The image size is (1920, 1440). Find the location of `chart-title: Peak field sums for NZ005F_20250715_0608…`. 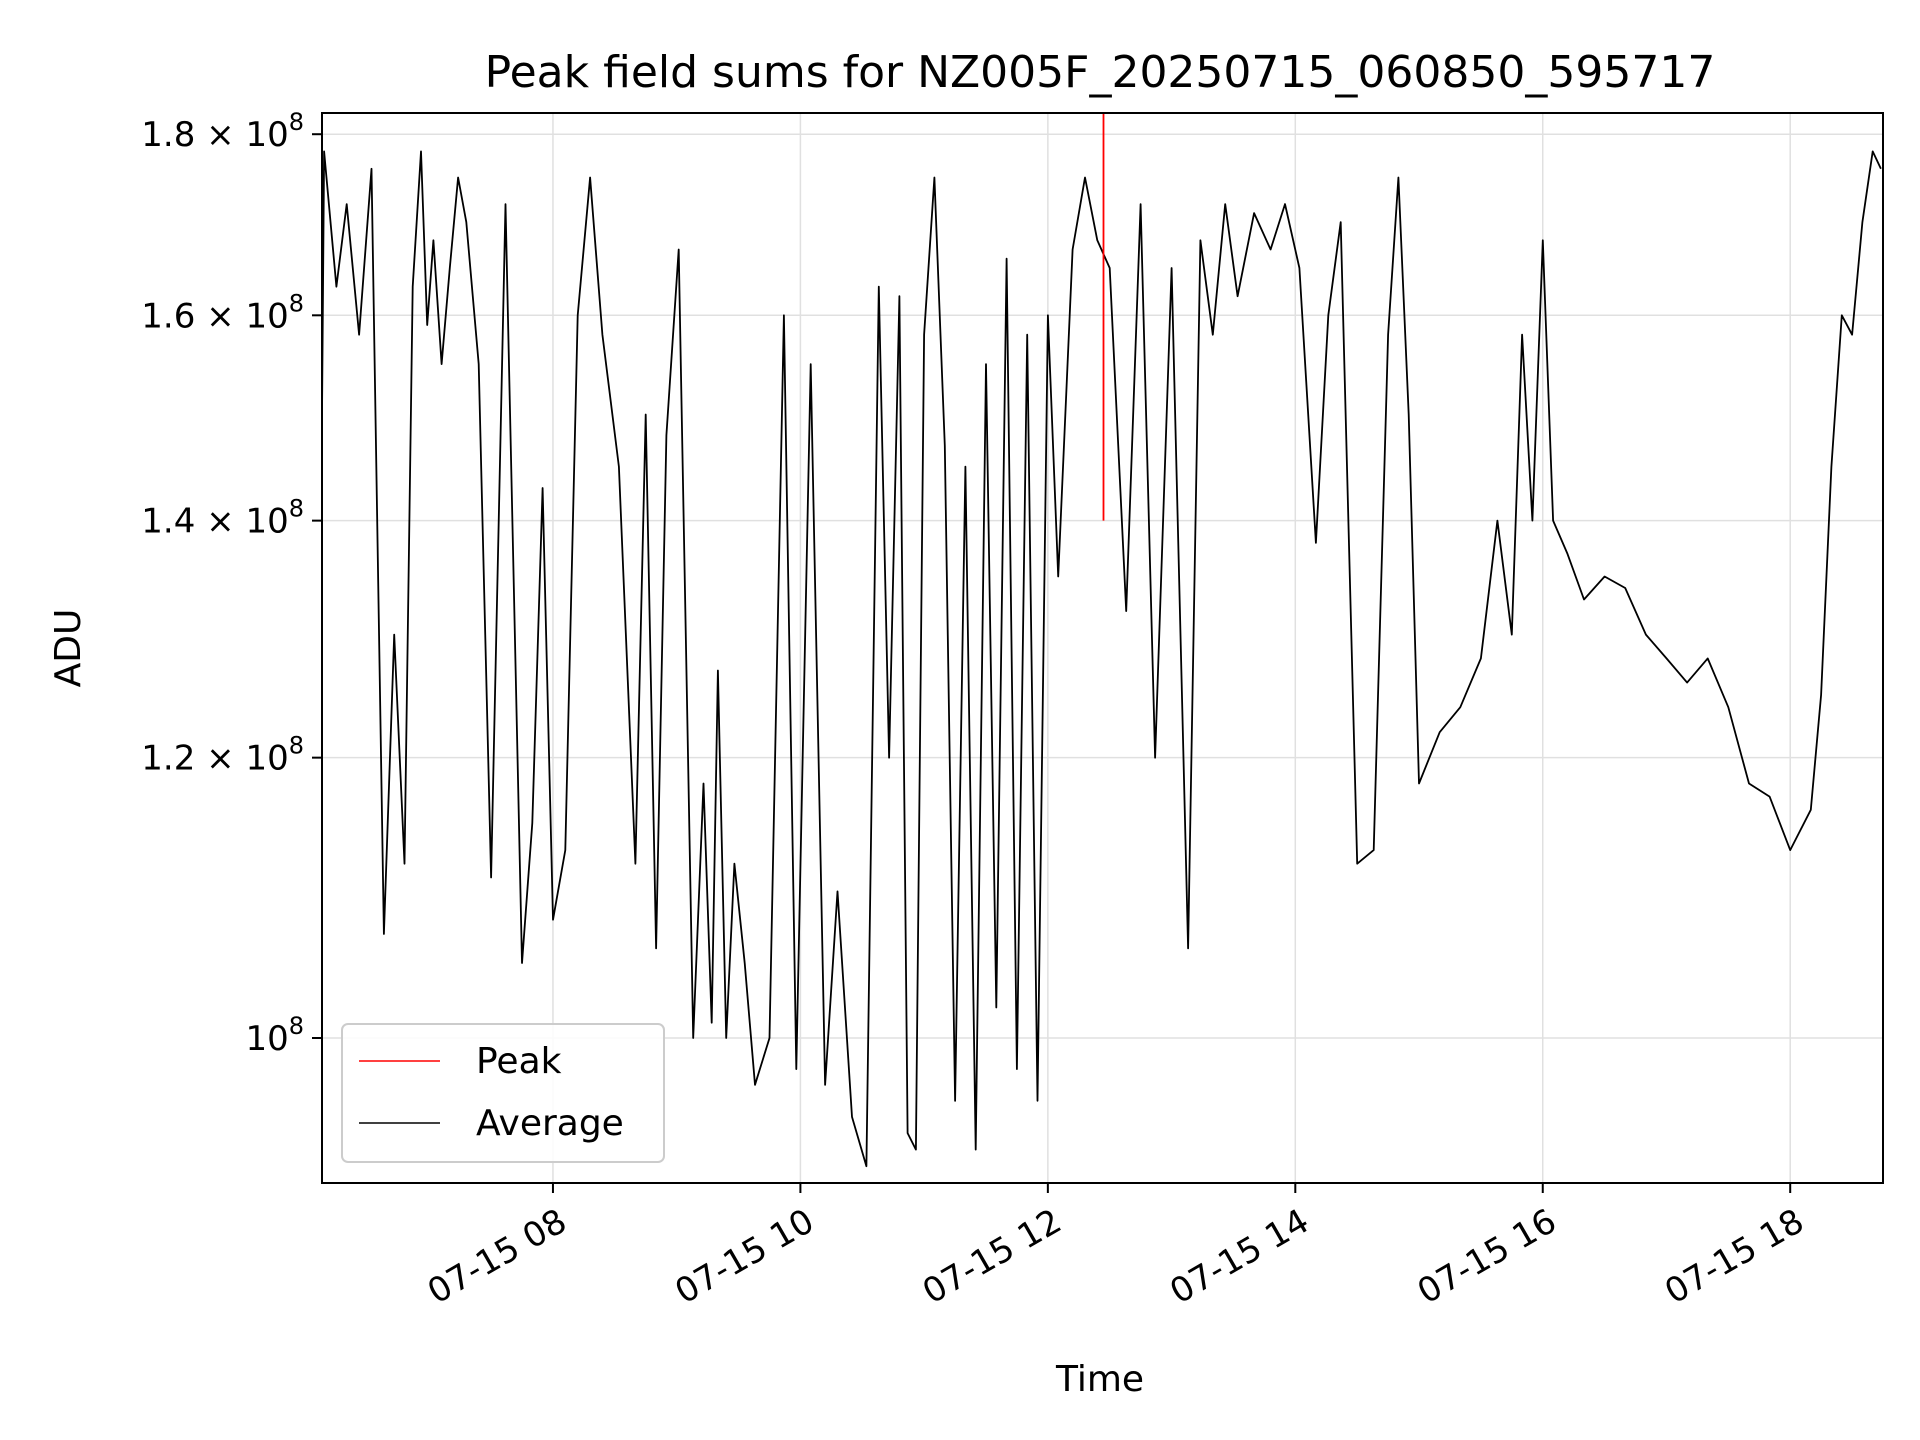

chart-title: Peak field sums for NZ005F_20250715_0608… is located at coordinates (1100, 72).